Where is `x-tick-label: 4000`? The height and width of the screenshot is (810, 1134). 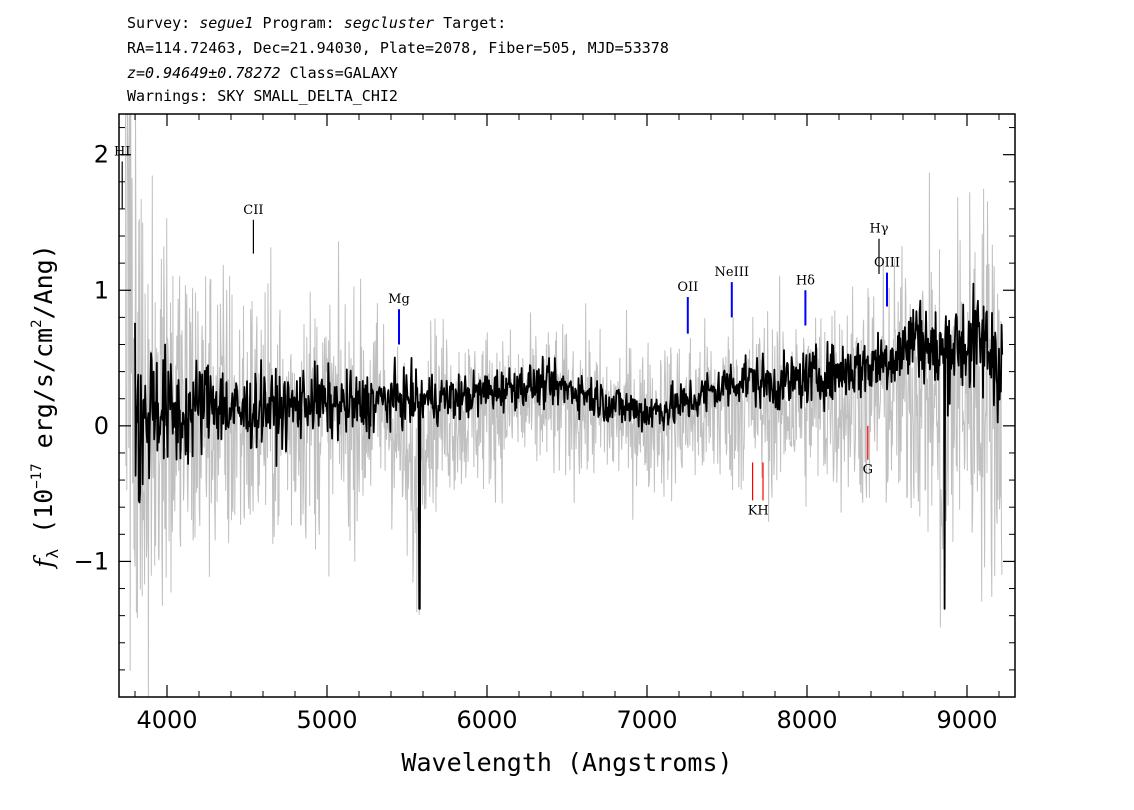
x-tick-label: 4000 is located at coordinates (166, 720).